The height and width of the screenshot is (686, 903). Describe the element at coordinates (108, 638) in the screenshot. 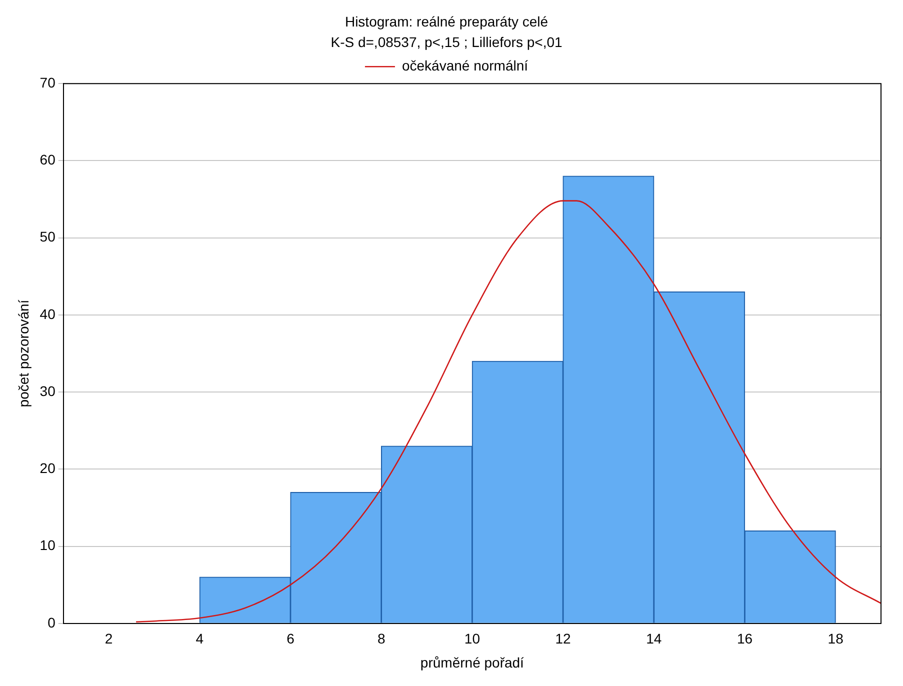

I see `x-tick-label: 2` at that location.